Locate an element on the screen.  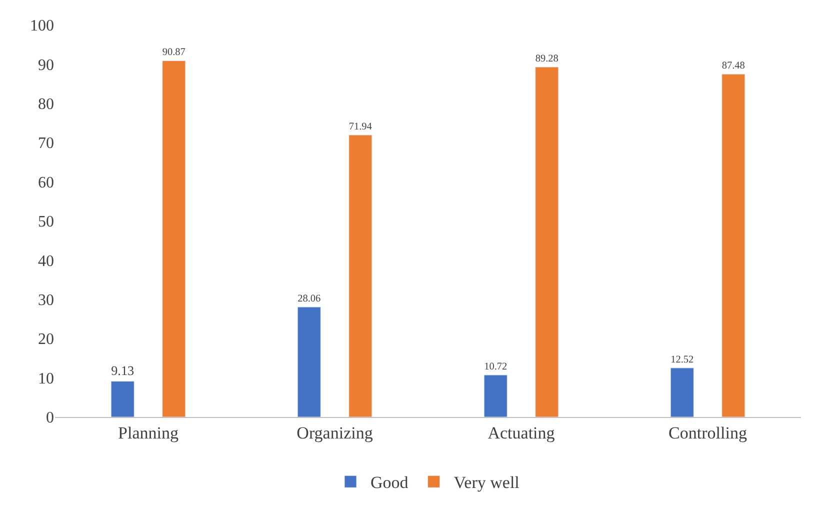
y-tick-label: 30 is located at coordinates (46, 300).